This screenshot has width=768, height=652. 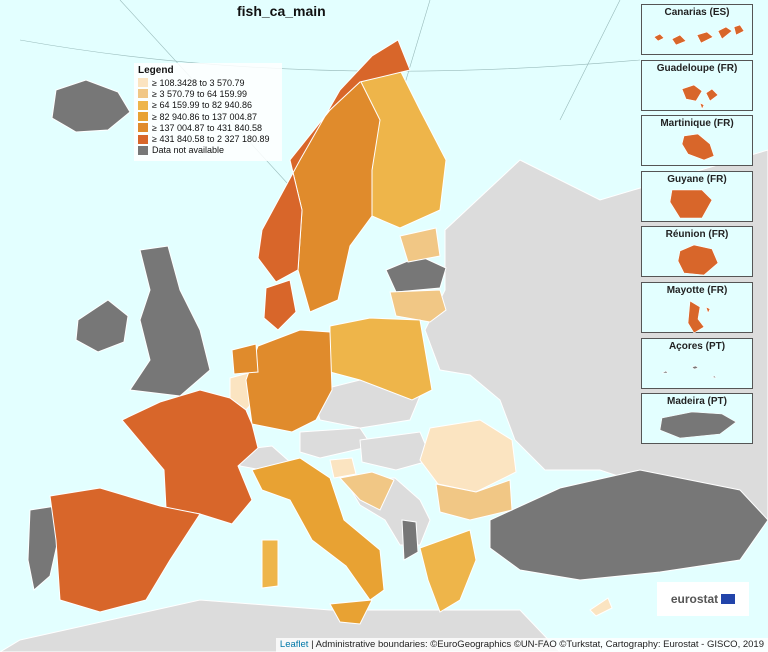 I want to click on legend-item: ≥ 82 940.86 to 137 004.87, so click(x=208, y=116).